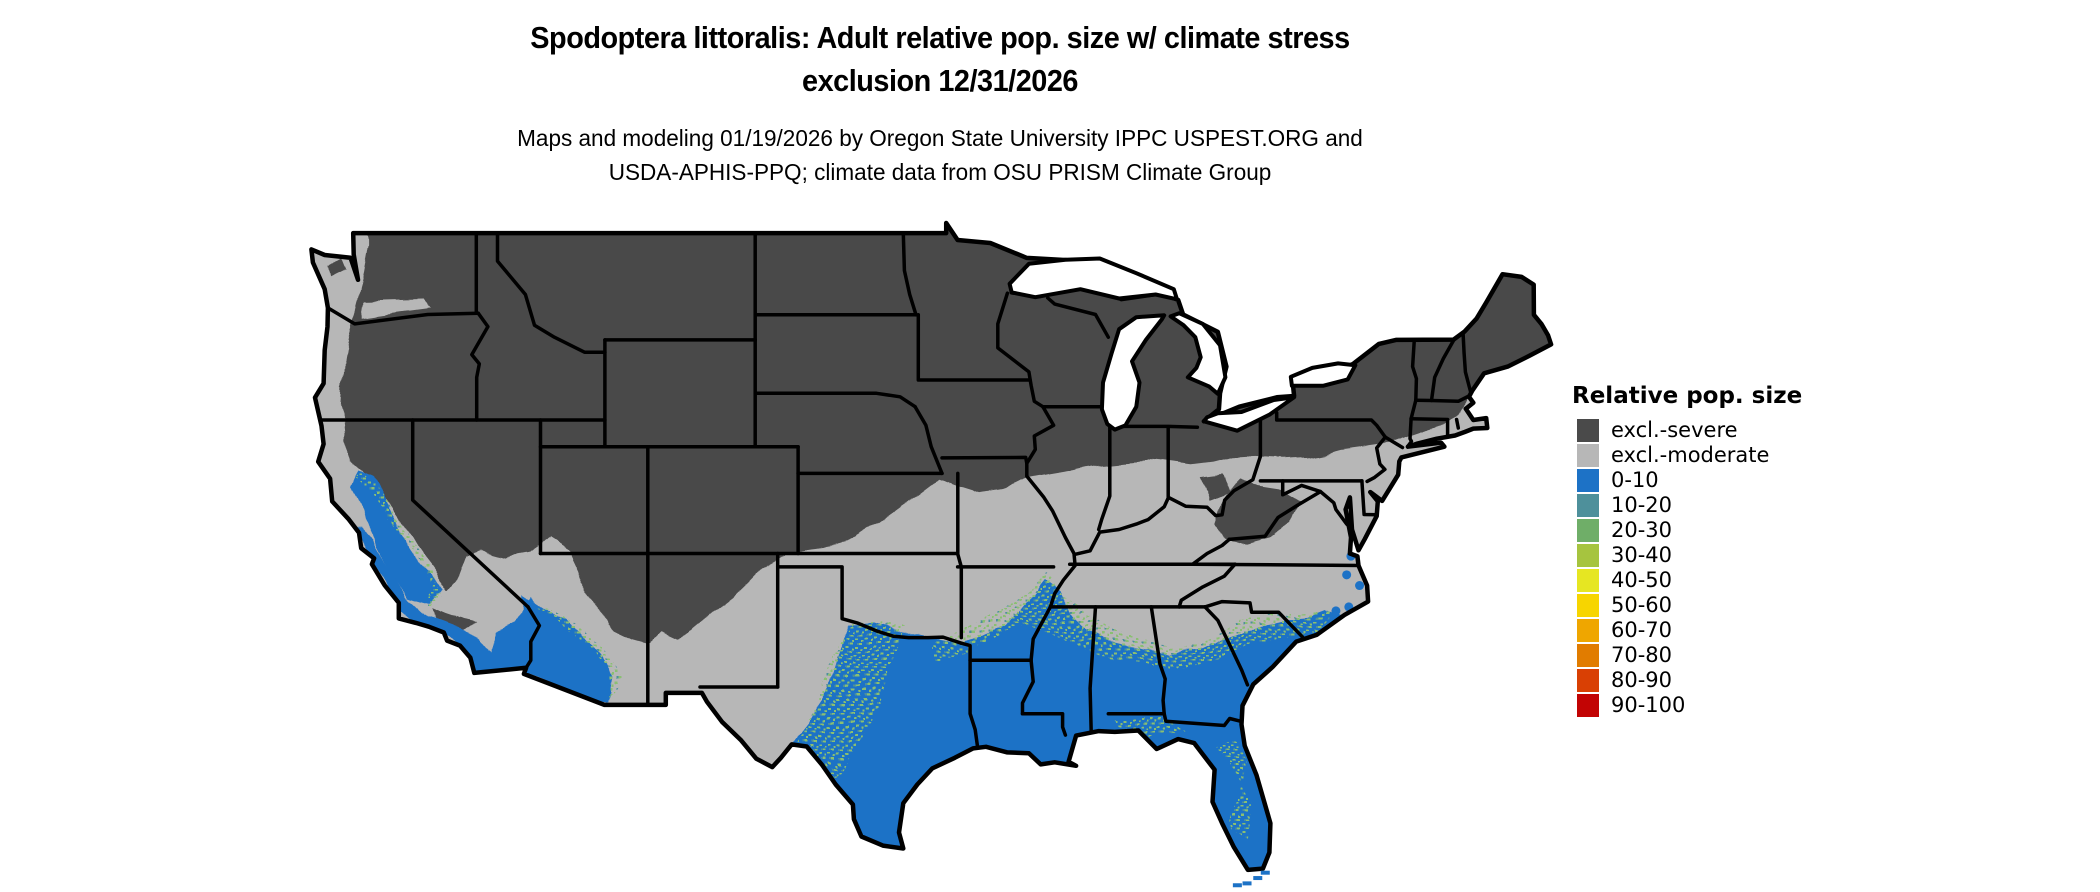 This screenshot has height=892, width=2100. Describe the element at coordinates (1642, 505) in the screenshot. I see `legend-item-label: 10-20` at that location.